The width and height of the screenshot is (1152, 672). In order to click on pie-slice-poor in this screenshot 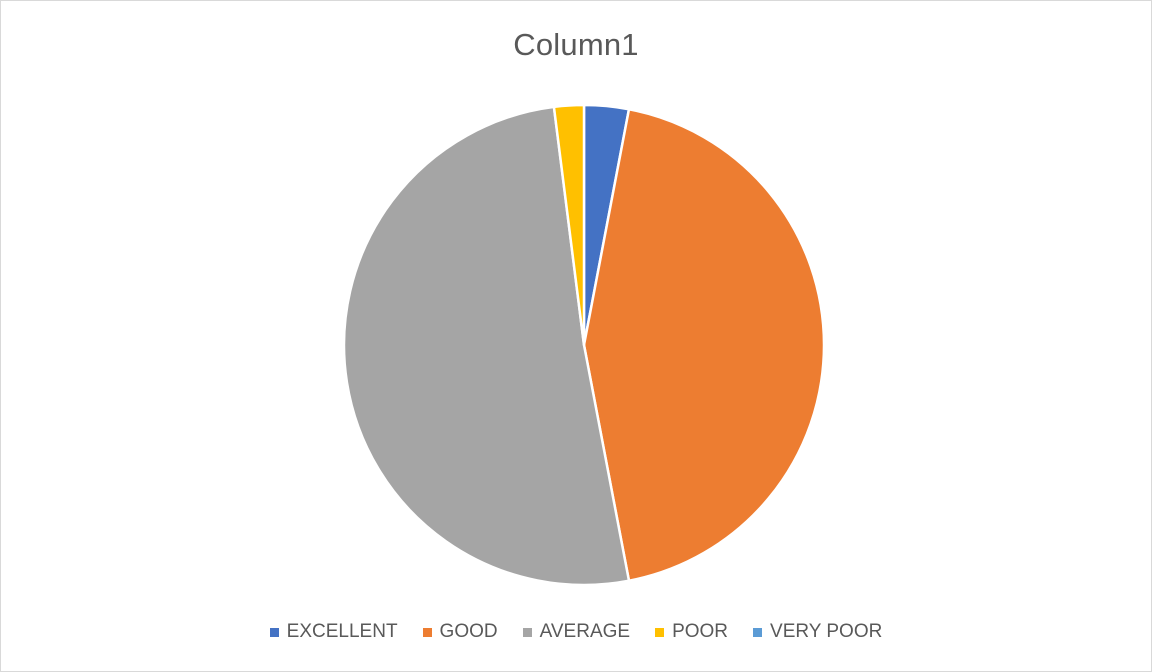, I will do `click(569, 225)`.